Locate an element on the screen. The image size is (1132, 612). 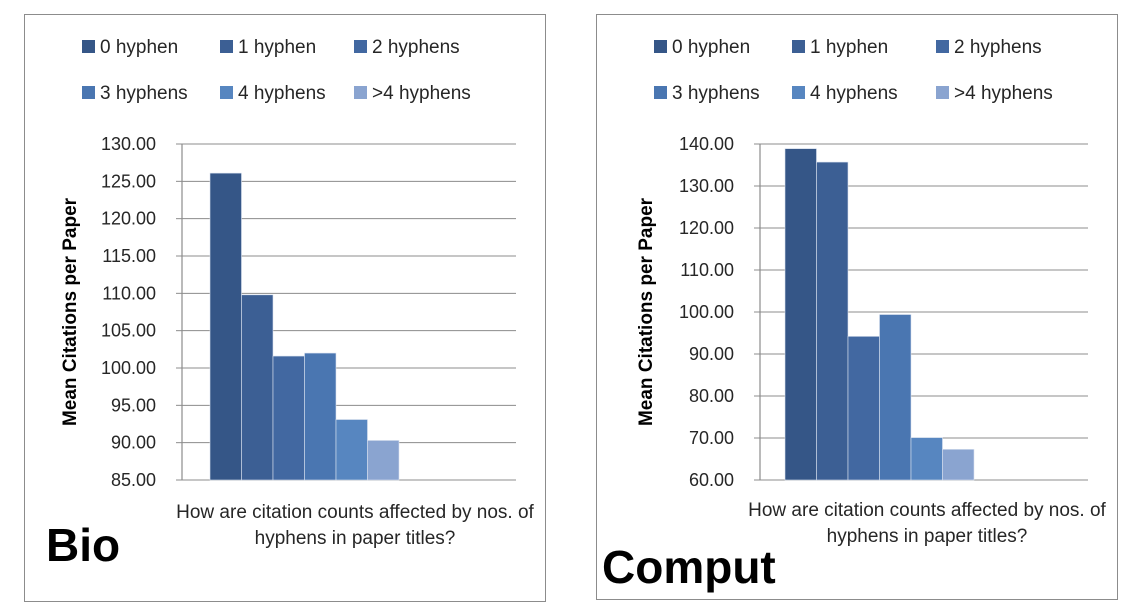
y-tick-label: 115.00 is located at coordinates (129, 256).